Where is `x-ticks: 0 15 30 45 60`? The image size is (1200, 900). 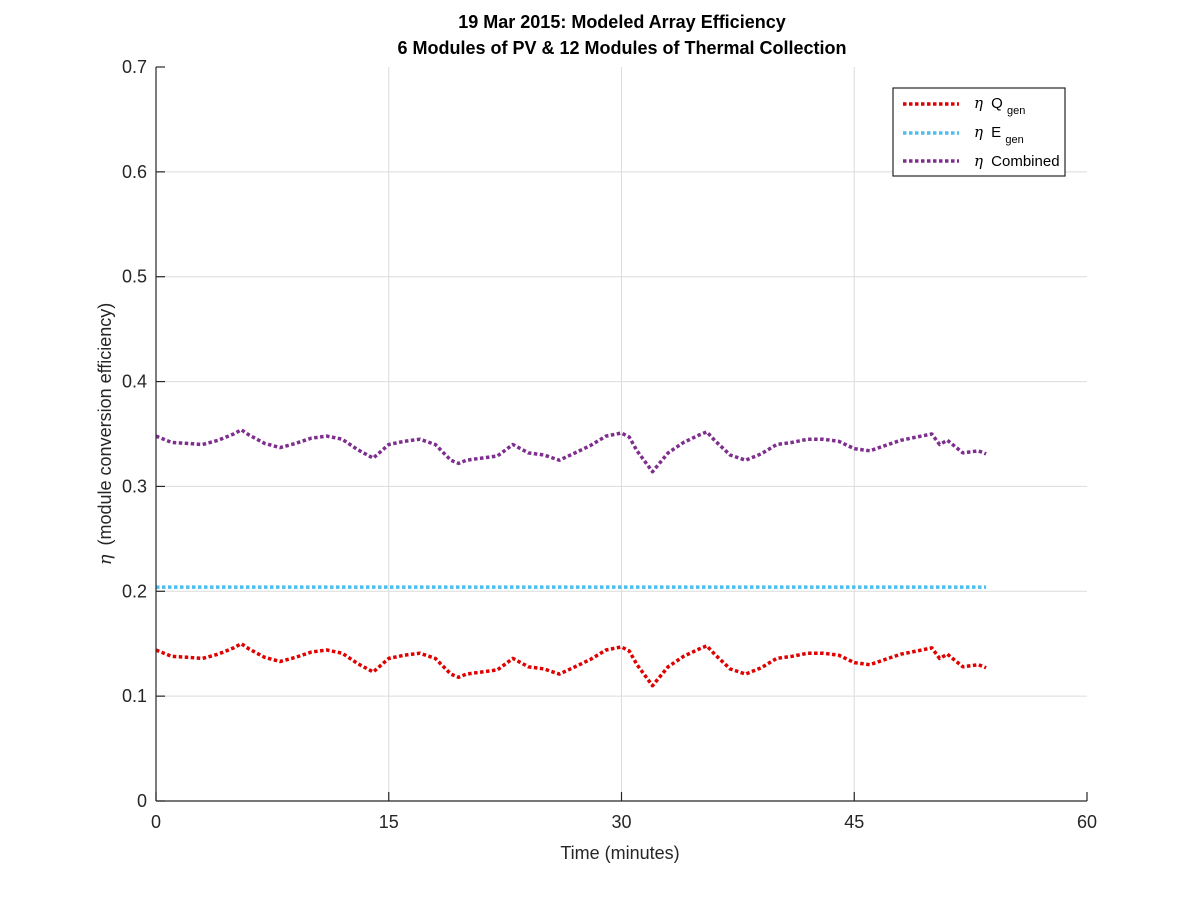
x-ticks: 0 15 30 45 60 is located at coordinates (624, 812).